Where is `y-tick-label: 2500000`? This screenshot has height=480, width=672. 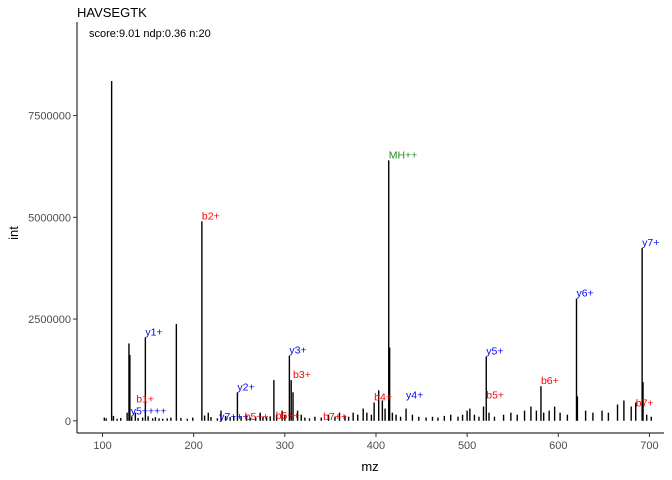 y-tick-label: 2500000 is located at coordinates (49, 320).